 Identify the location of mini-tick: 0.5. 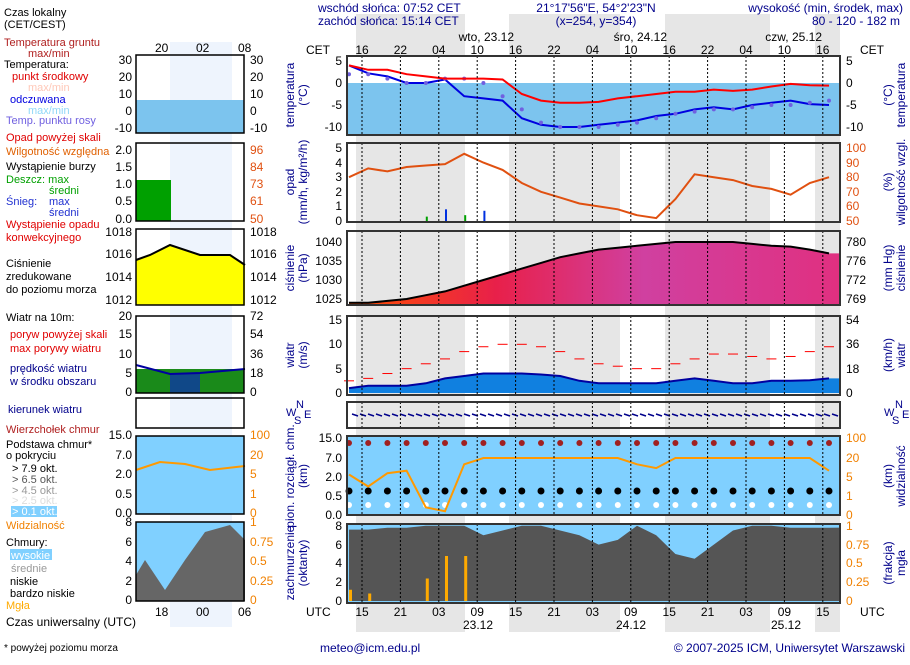
(123, 201).